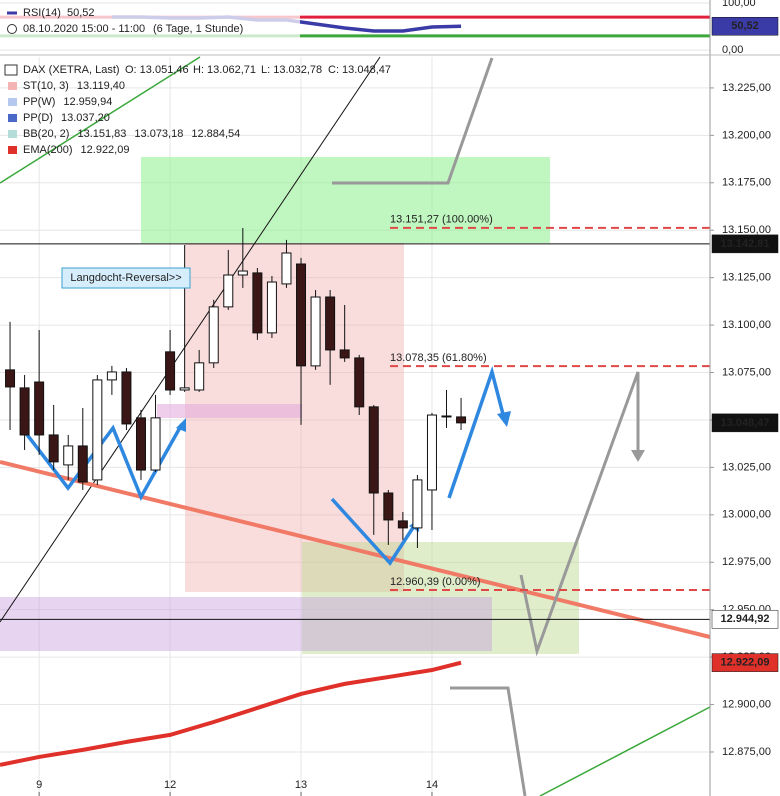  I want to click on indicator-value: 12.922,09, so click(105, 150).